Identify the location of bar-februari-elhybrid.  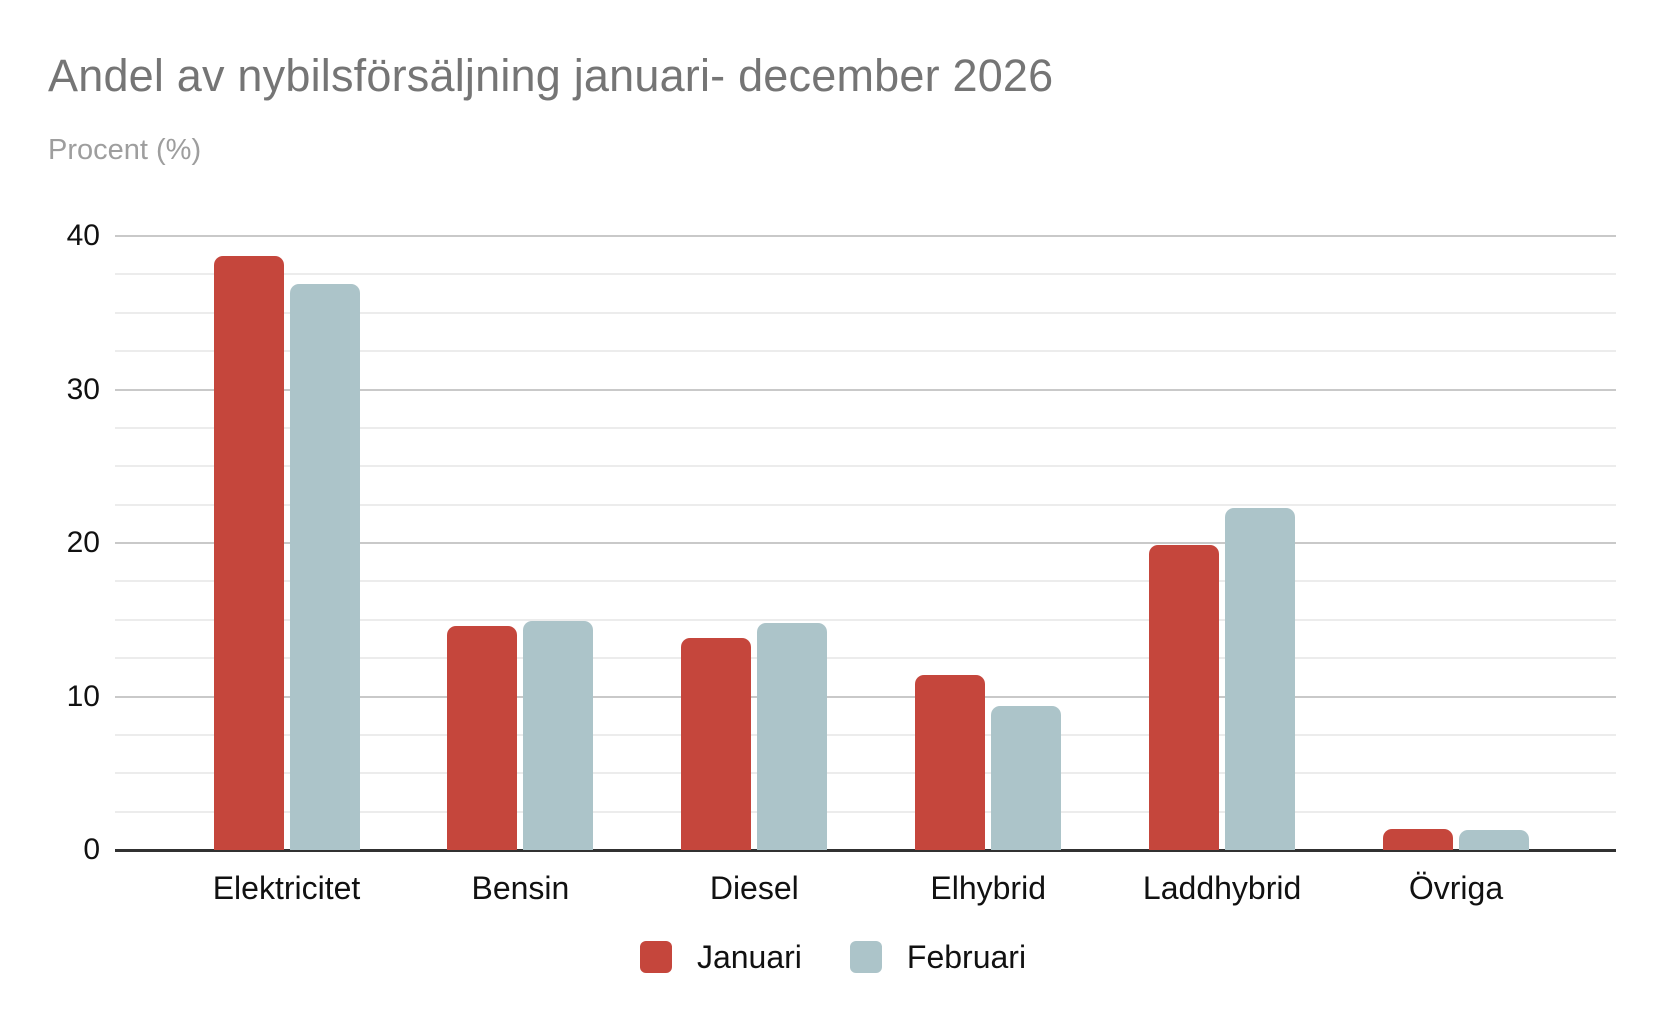
(1026, 777).